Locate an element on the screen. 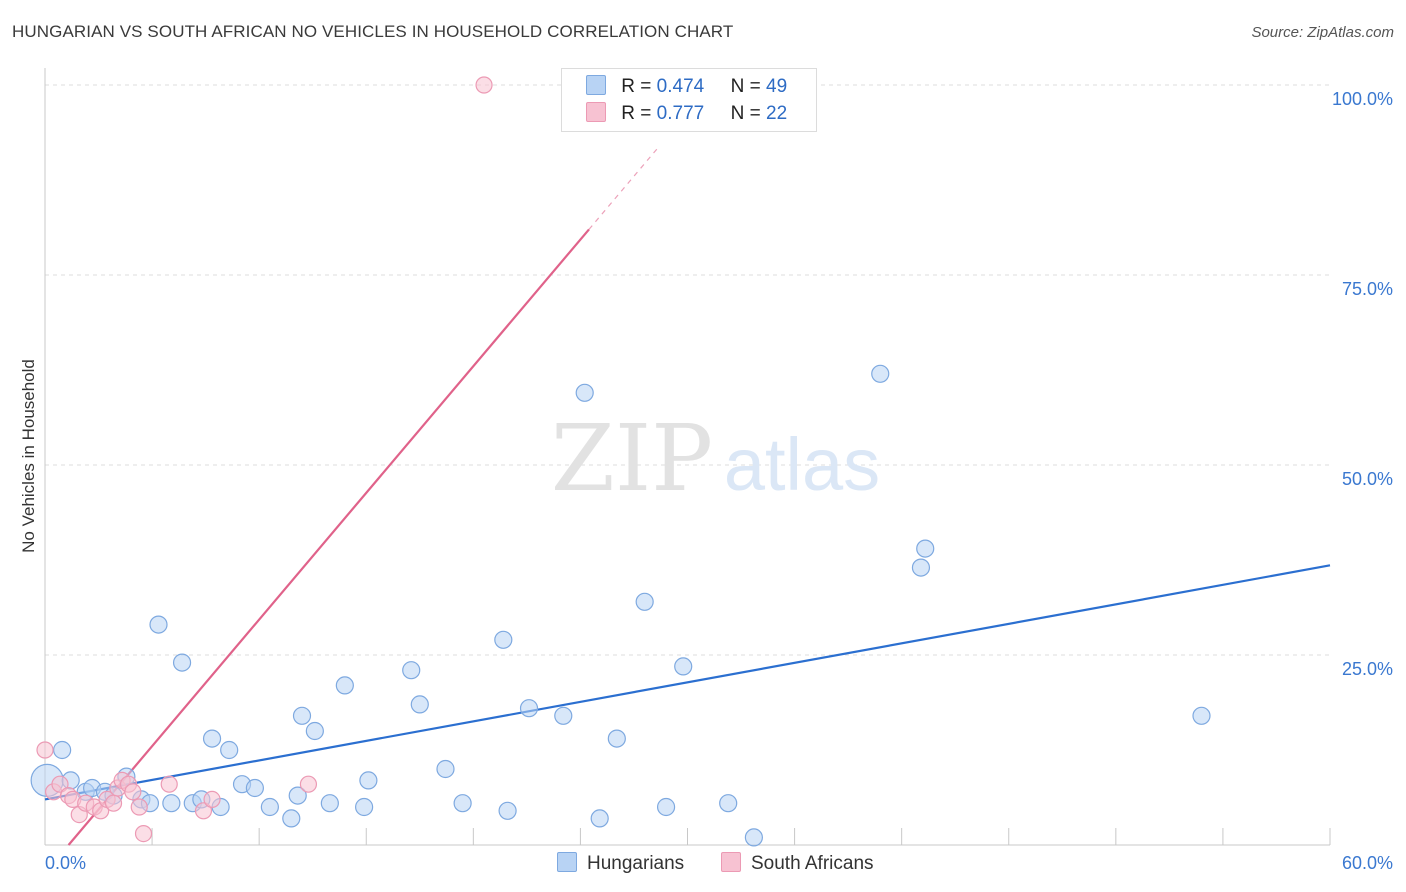  legend-row-south-africans: R = 0.777 N = 22 is located at coordinates (686, 115).